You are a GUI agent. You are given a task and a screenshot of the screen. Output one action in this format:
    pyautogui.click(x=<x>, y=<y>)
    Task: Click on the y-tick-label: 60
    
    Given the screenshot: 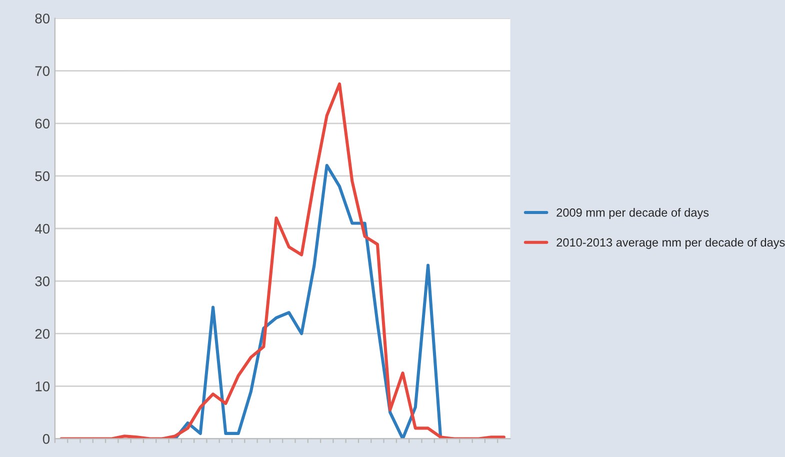 What is the action you would take?
    pyautogui.click(x=42, y=123)
    